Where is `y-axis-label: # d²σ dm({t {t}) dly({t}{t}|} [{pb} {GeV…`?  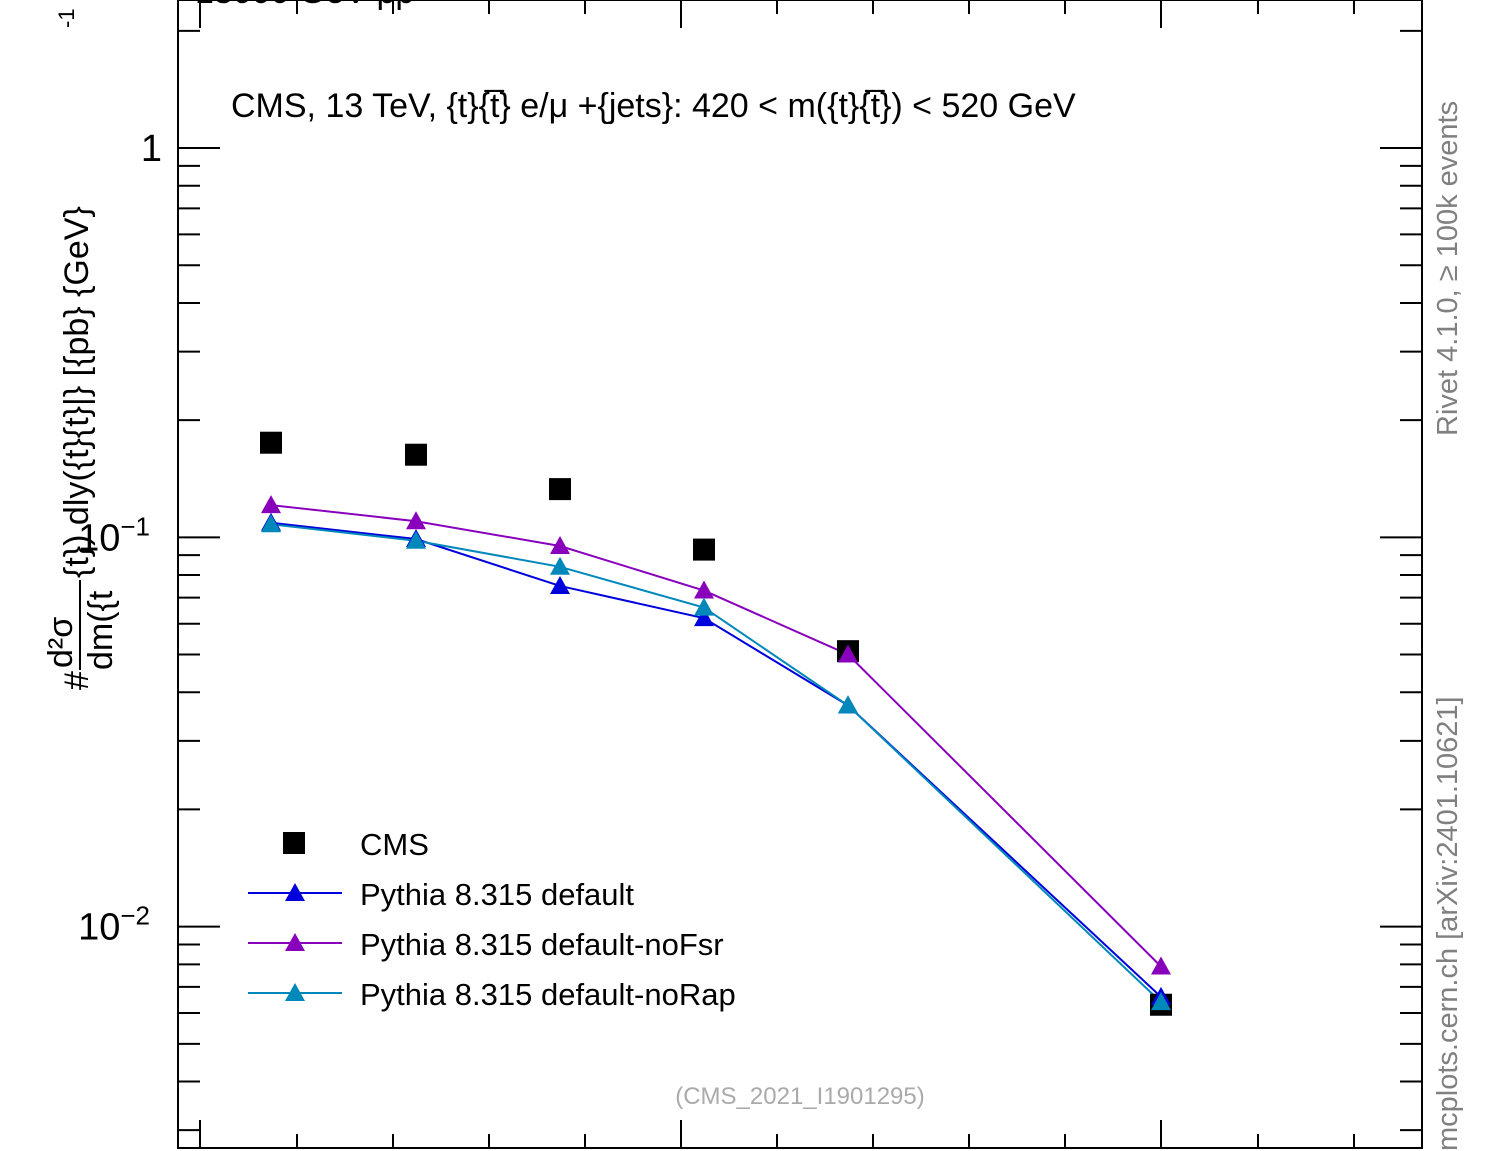
y-axis-label: # d²σ dm({t {t}) dly({t}{t}|} [{pb} {GeV… is located at coordinates (81, 349).